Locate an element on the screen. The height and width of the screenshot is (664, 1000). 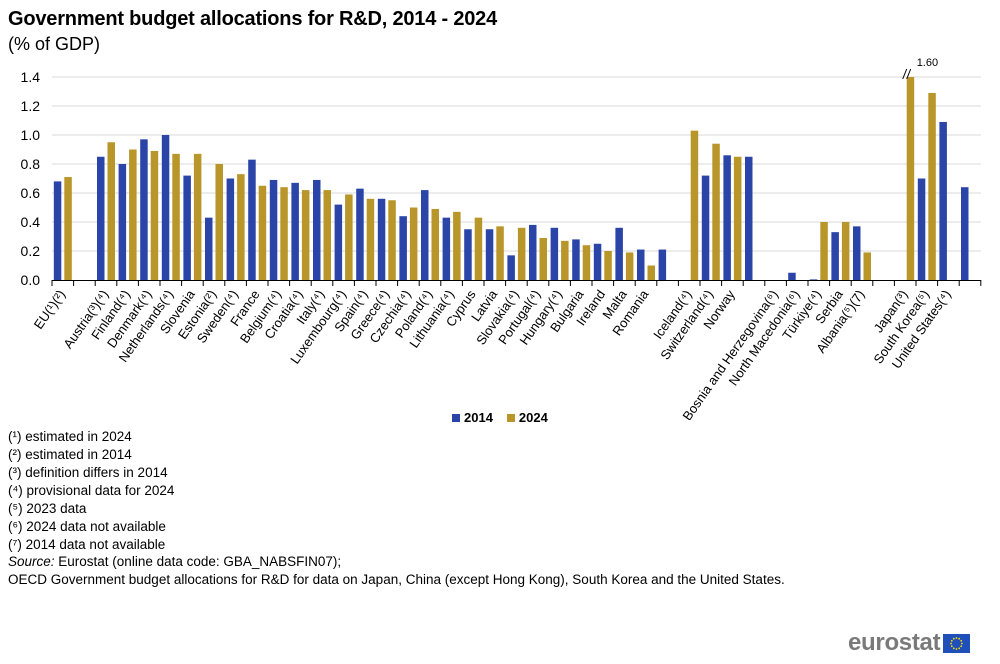
y-tick-label: 0.6 is located at coordinates (31, 193).